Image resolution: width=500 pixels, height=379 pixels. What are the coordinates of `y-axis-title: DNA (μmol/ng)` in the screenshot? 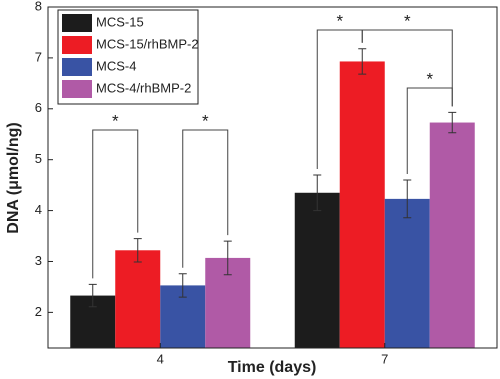 It's located at (13, 177).